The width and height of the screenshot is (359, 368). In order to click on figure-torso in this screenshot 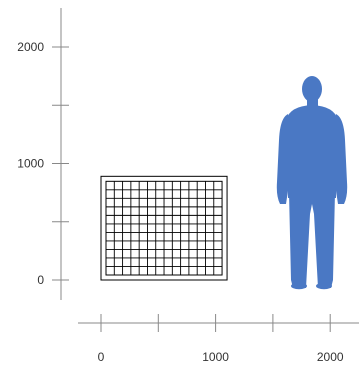, I will do `click(312, 151)`.